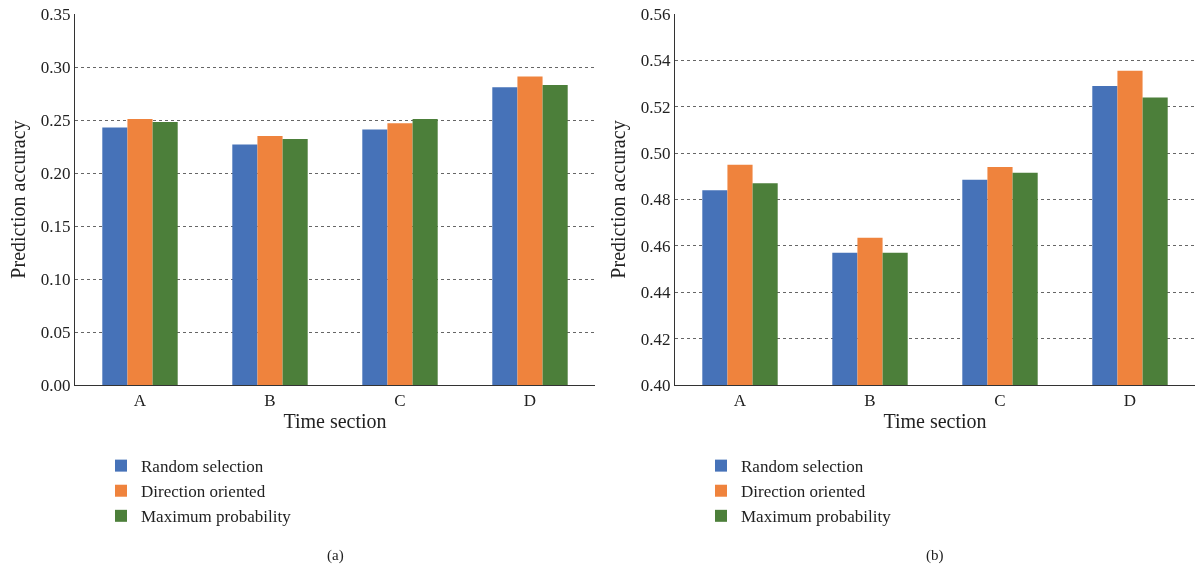 Image resolution: width=1202 pixels, height=575 pixels. I want to click on y-tick-label: 0.30, so click(55, 67).